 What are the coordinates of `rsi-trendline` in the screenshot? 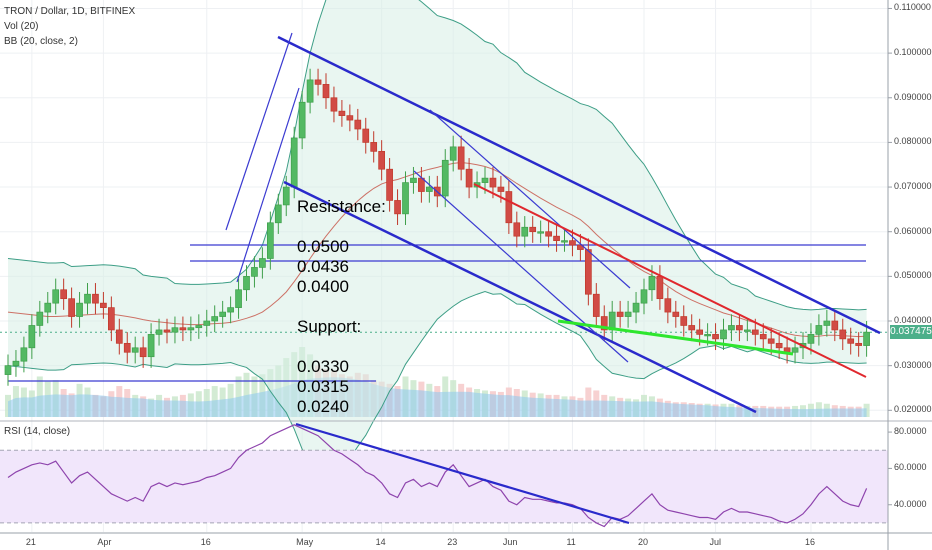 It's located at (462, 473).